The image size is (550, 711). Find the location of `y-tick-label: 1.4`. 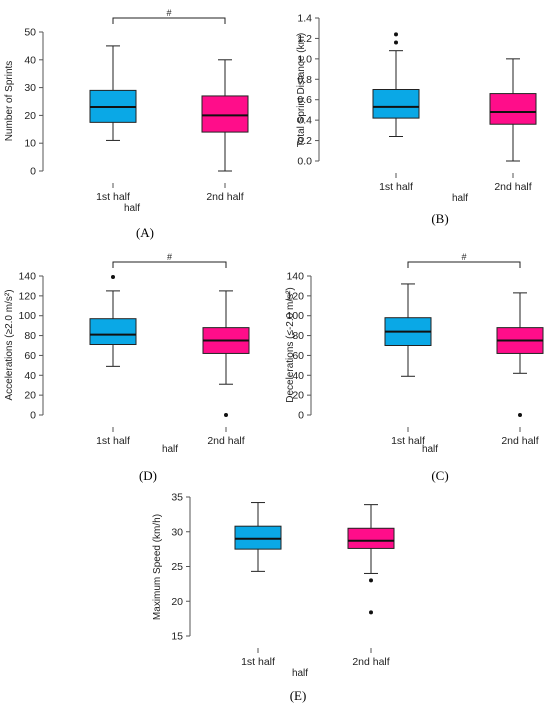

y-tick-label: 1.4 is located at coordinates (304, 19).